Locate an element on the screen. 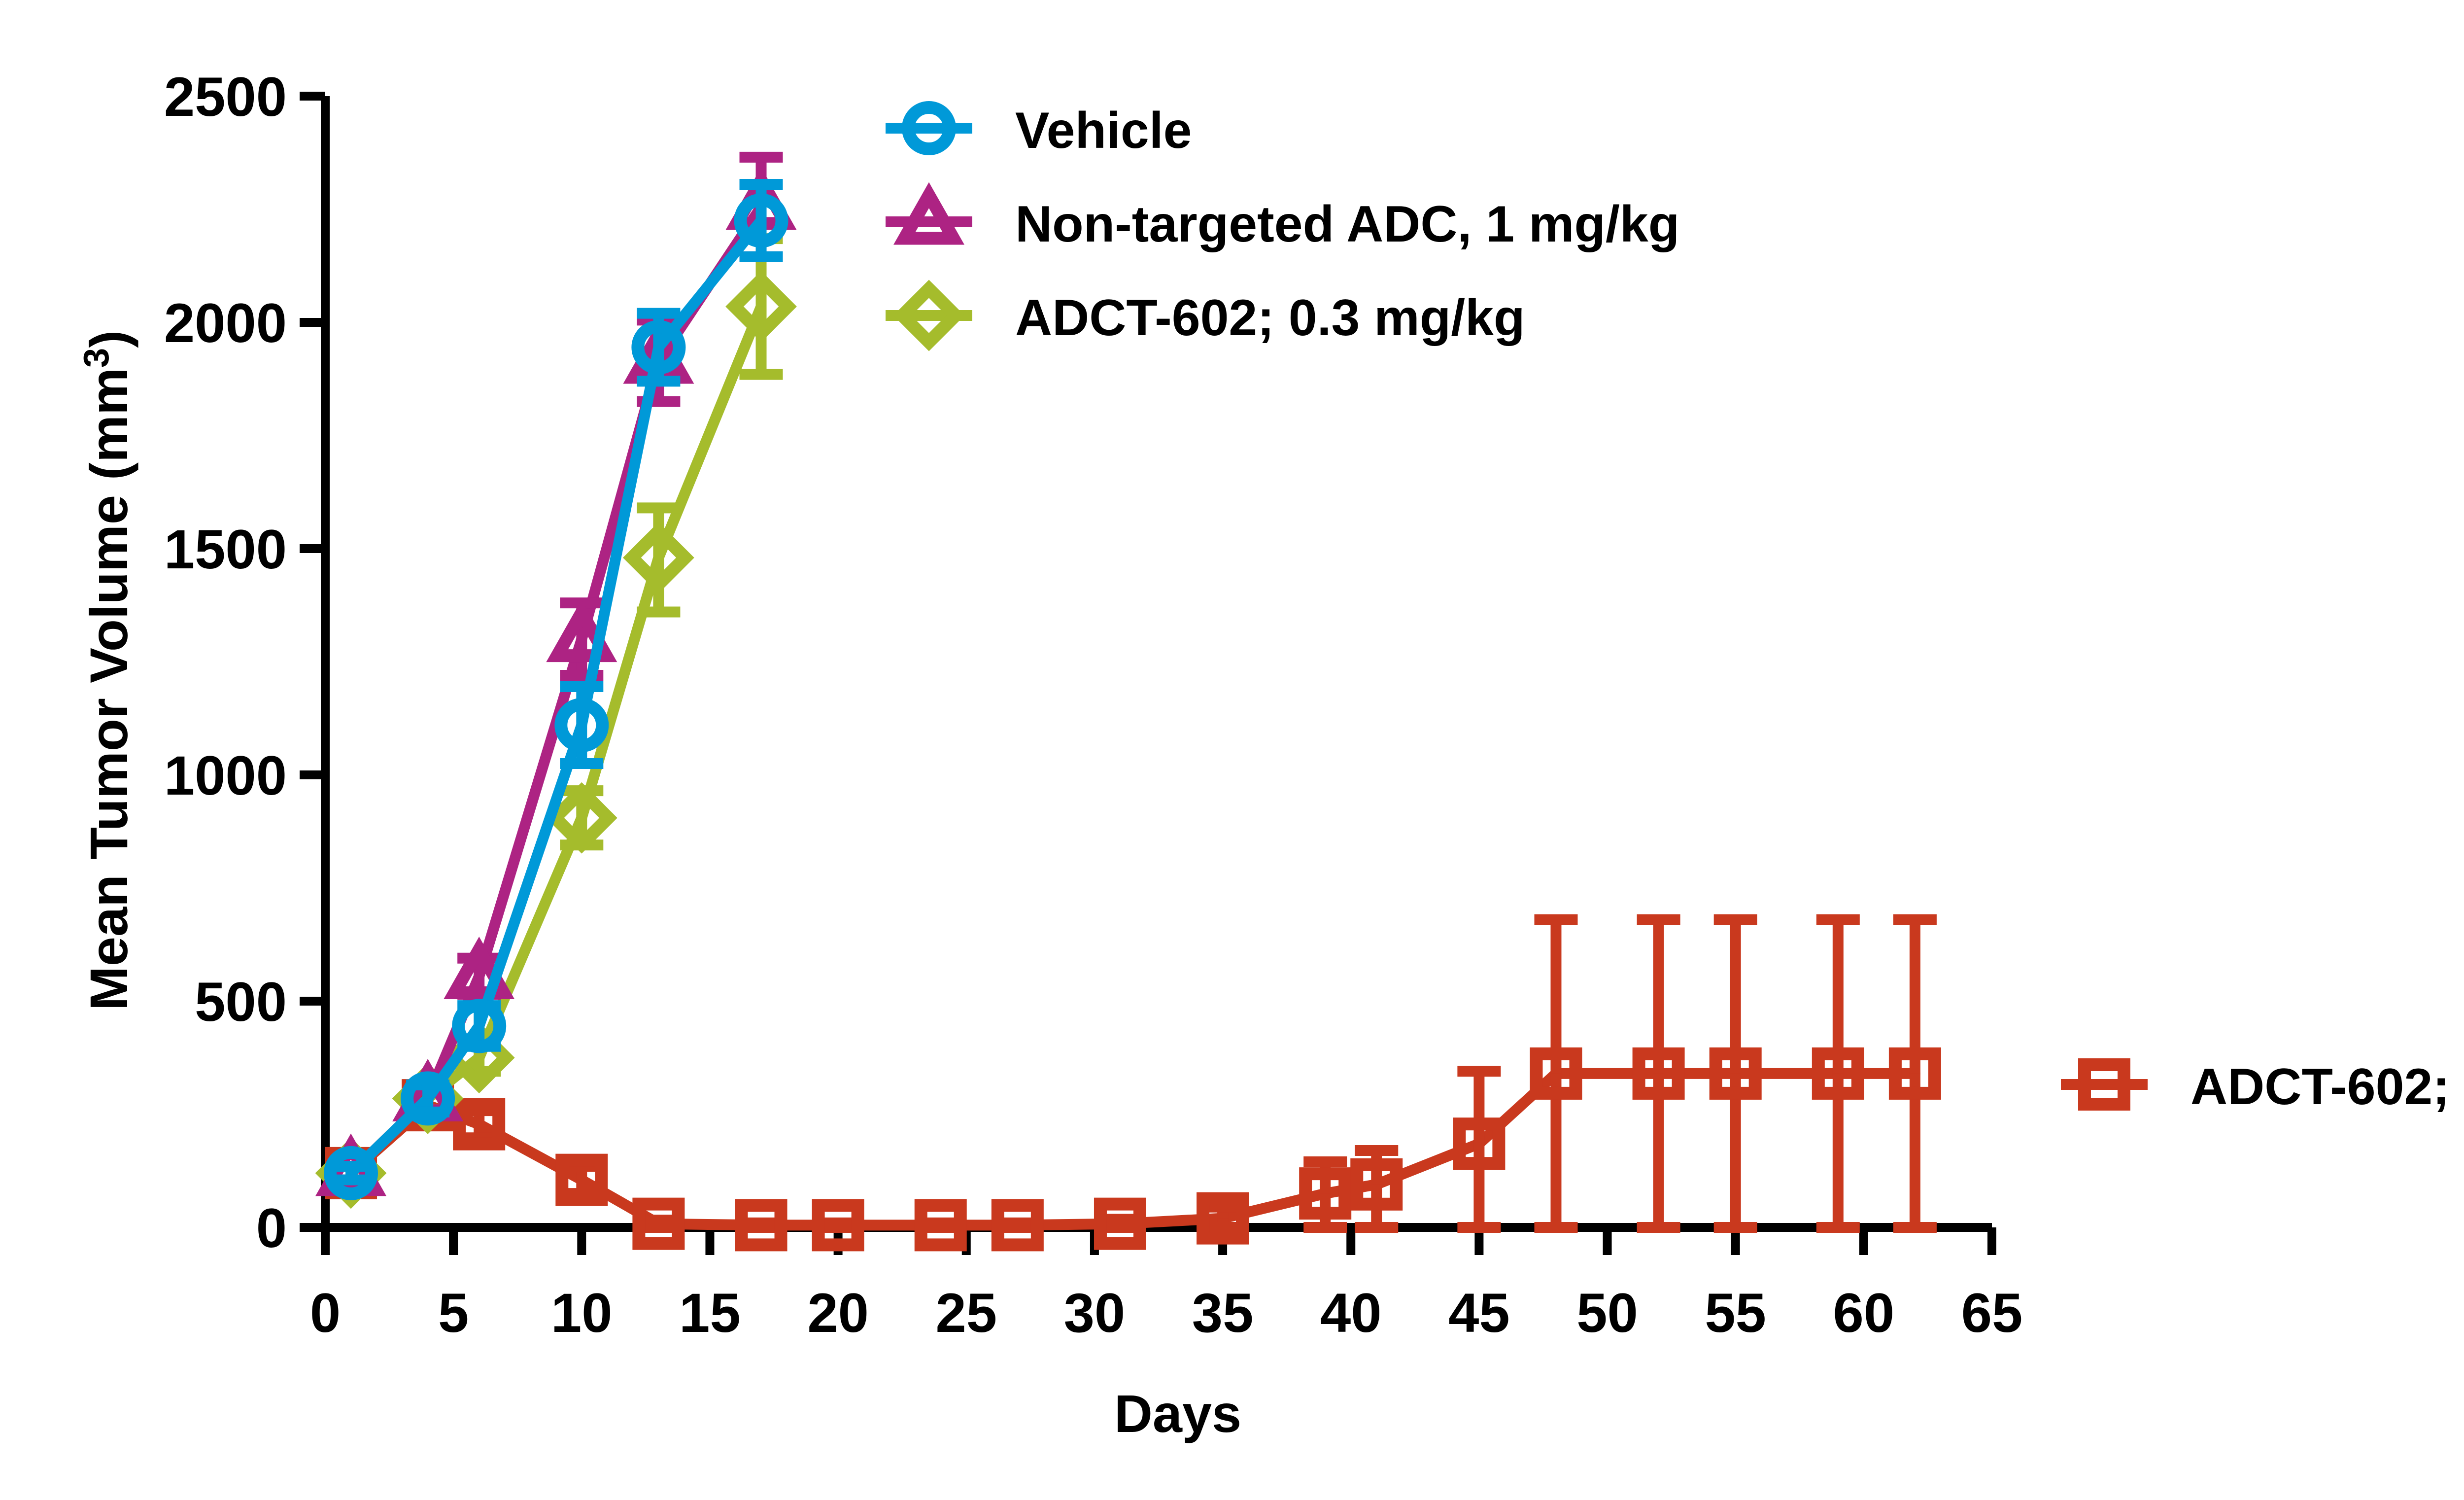 This screenshot has width=2464, height=1500. legend-item-adct-602-0-3-mg-kg: ADCT-602; 0.3 mg/kg is located at coordinates (1205, 315).